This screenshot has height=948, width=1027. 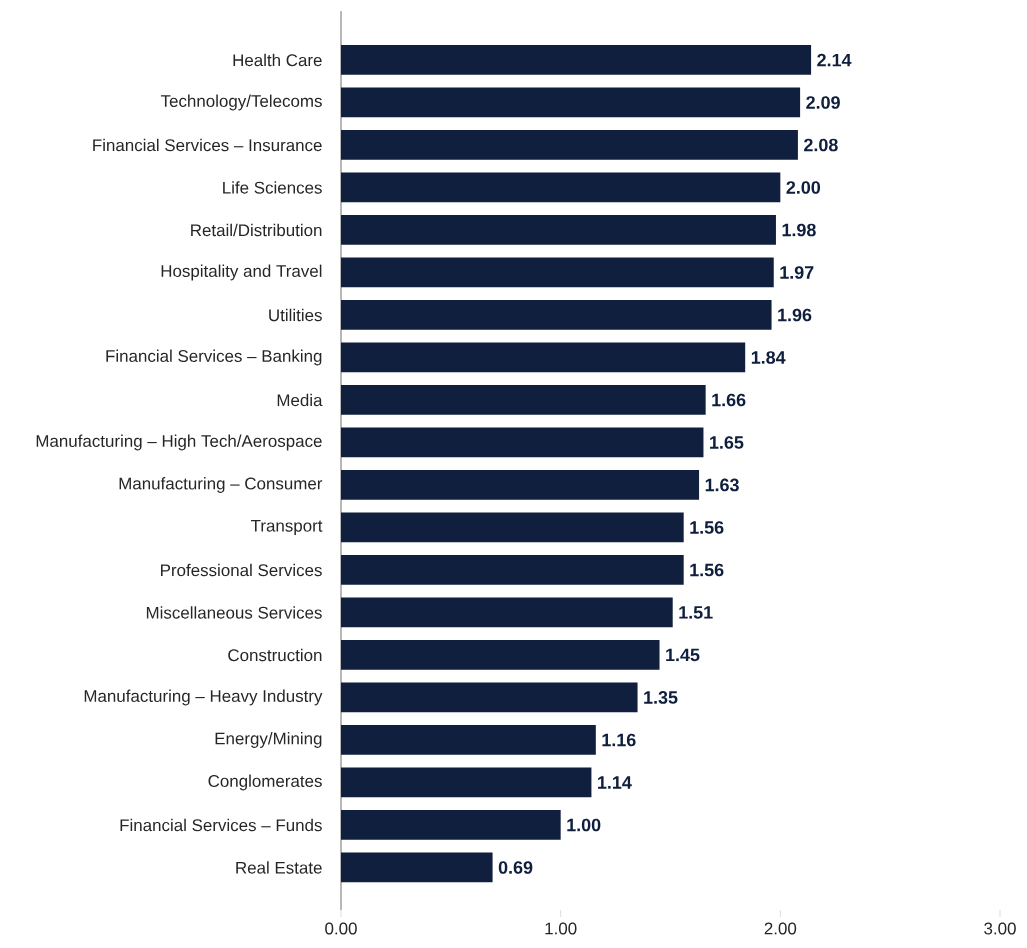 I want to click on y-tick-label: Construction, so click(x=275, y=655).